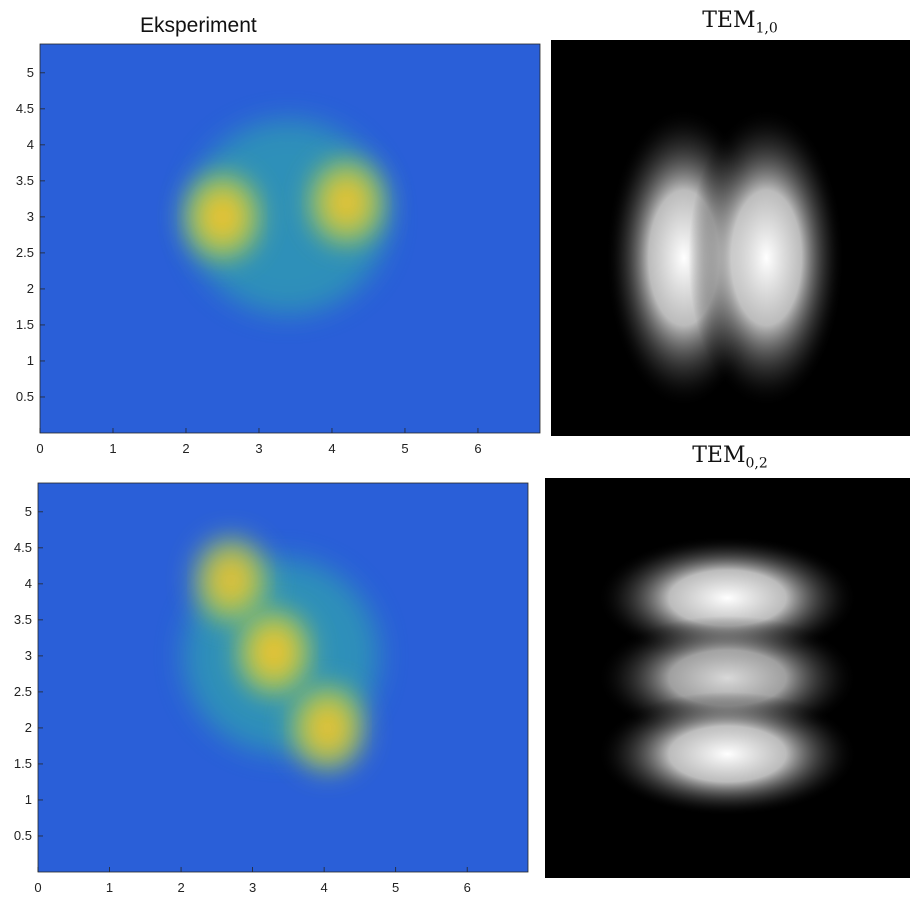  What do you see at coordinates (756, 463) in the screenshot?
I see `tem-02-title-sub: 0,2` at bounding box center [756, 463].